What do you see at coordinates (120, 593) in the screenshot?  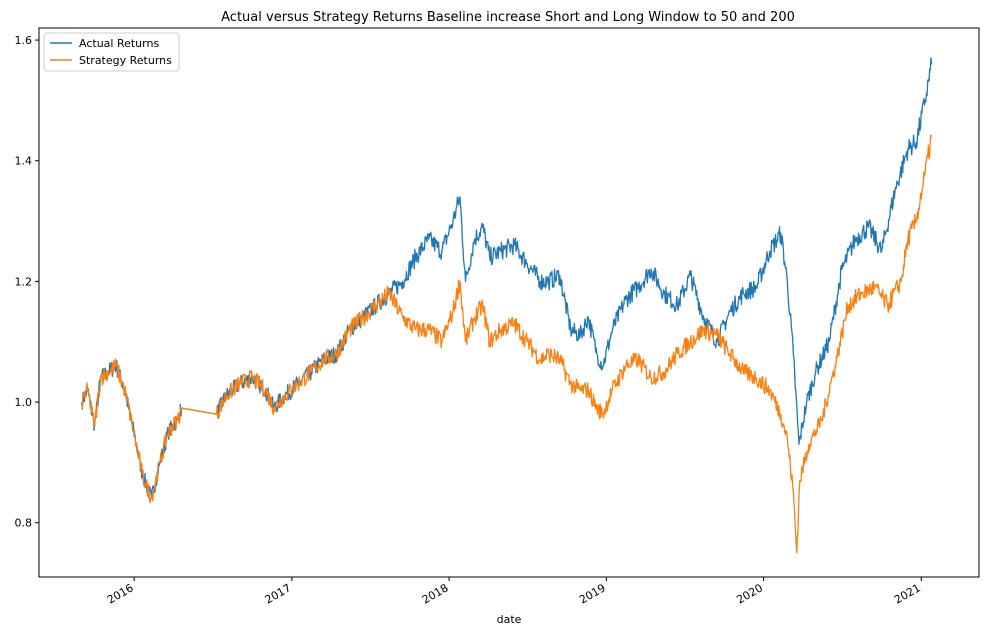 I see `x-tick-label: 2016` at bounding box center [120, 593].